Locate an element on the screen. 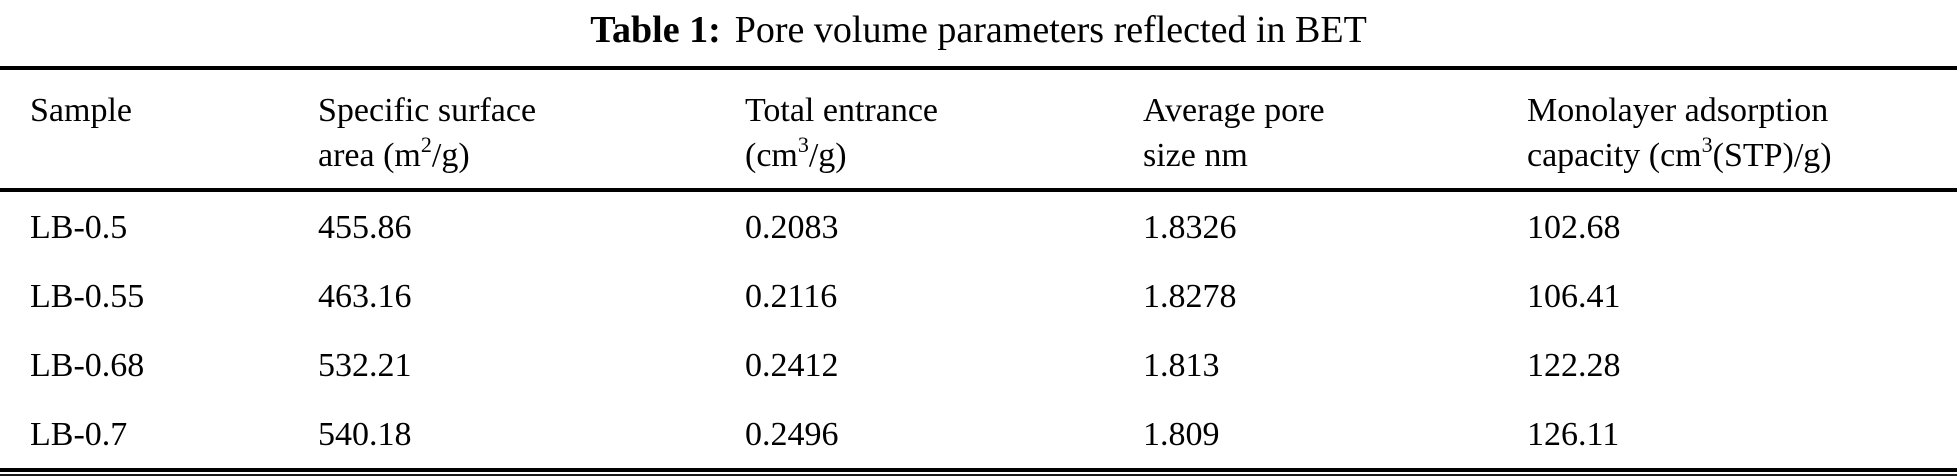  cell-sample: LB-0.7 is located at coordinates (79, 434).